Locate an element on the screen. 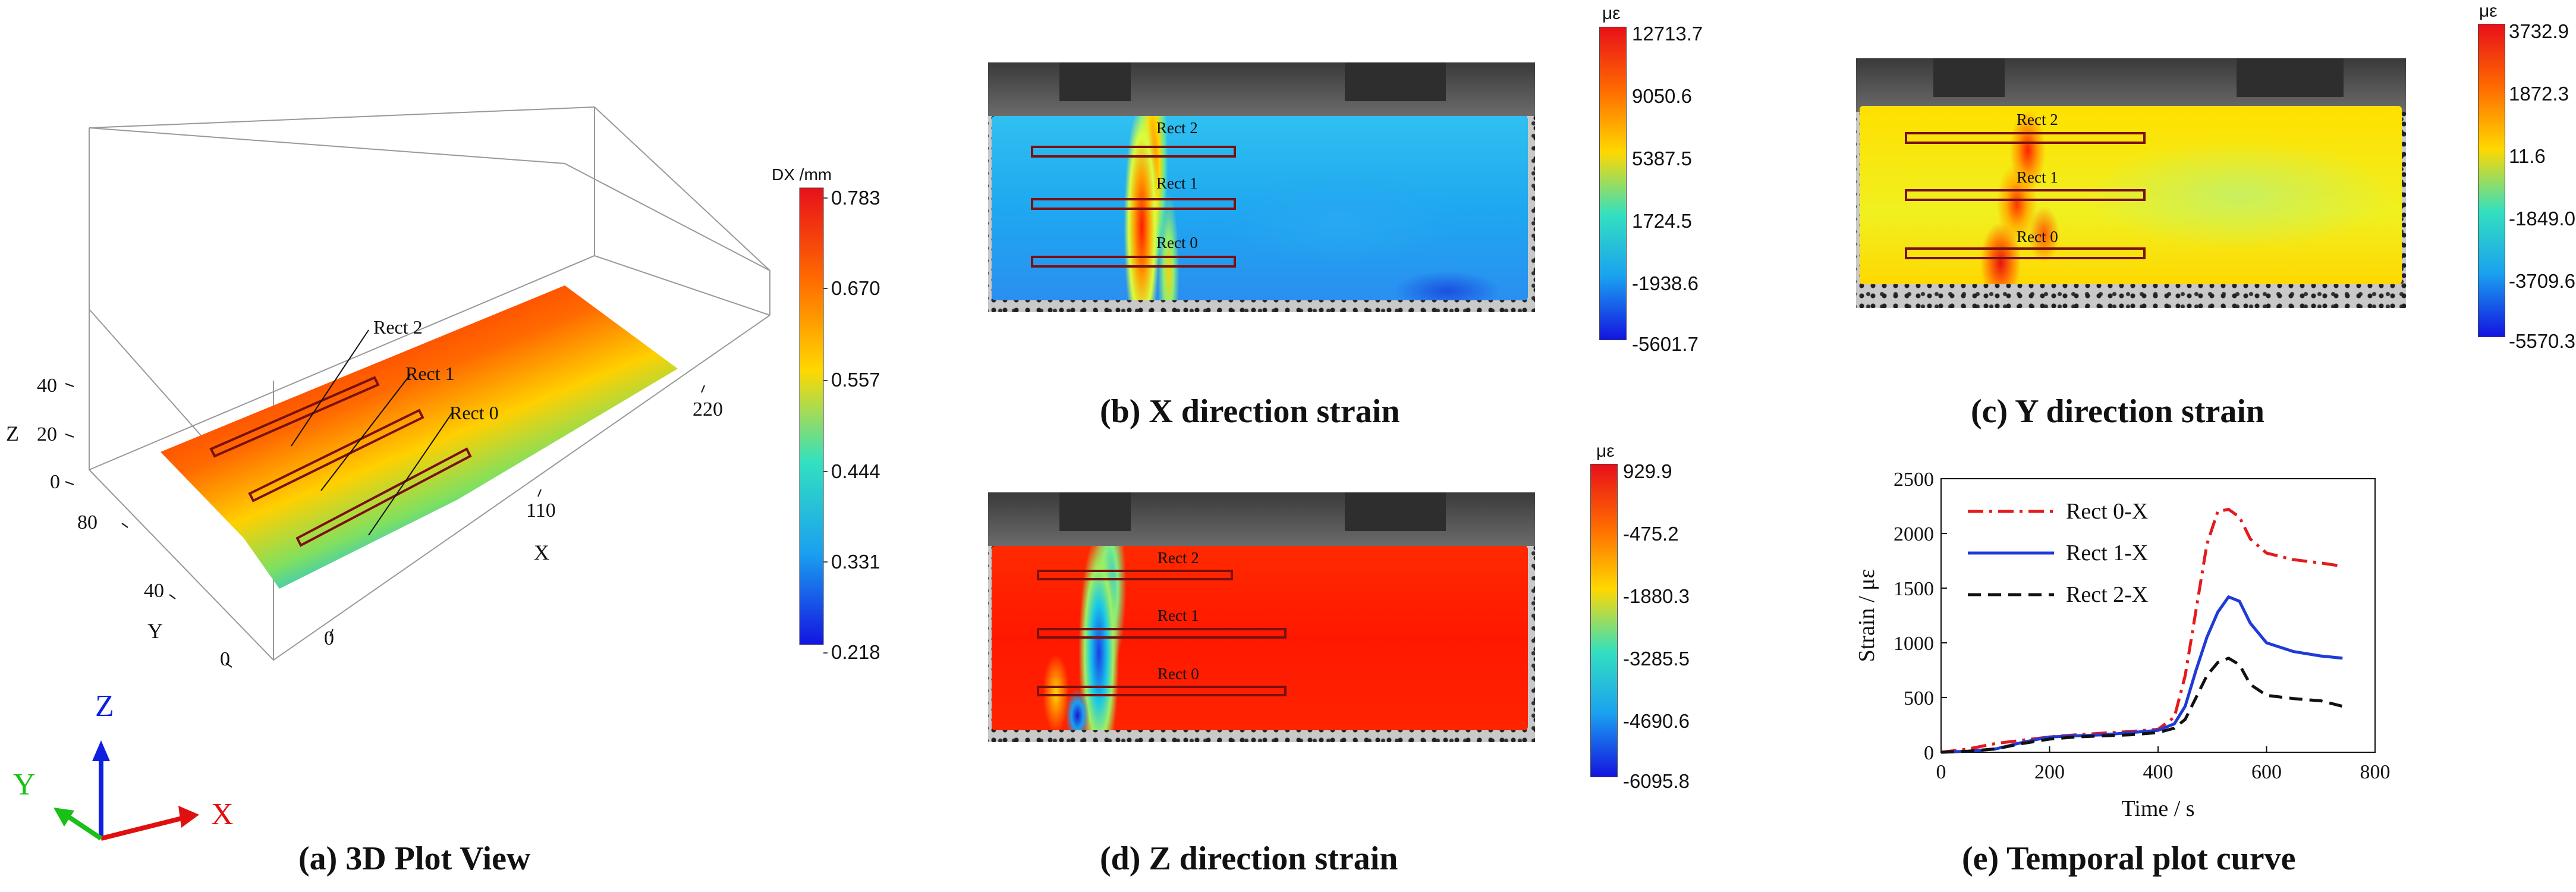  y-strain-colorbar-unit: με is located at coordinates (2488, 11).